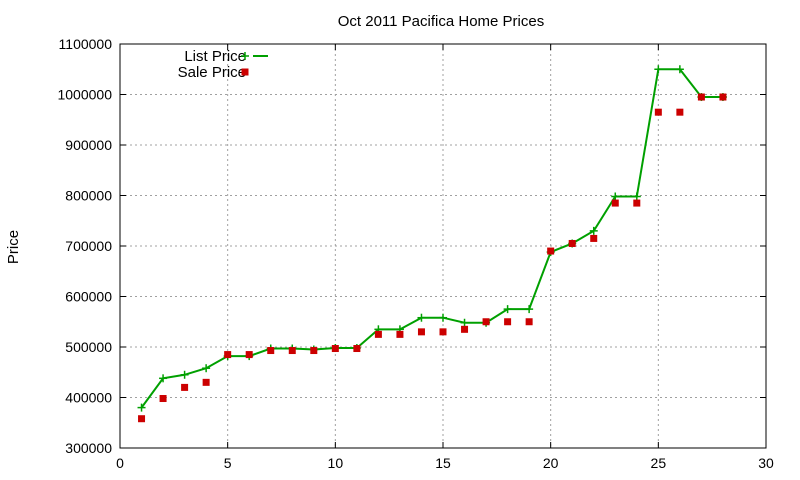  Describe the element at coordinates (88, 145) in the screenshot. I see `y-tick-label: 900000` at that location.